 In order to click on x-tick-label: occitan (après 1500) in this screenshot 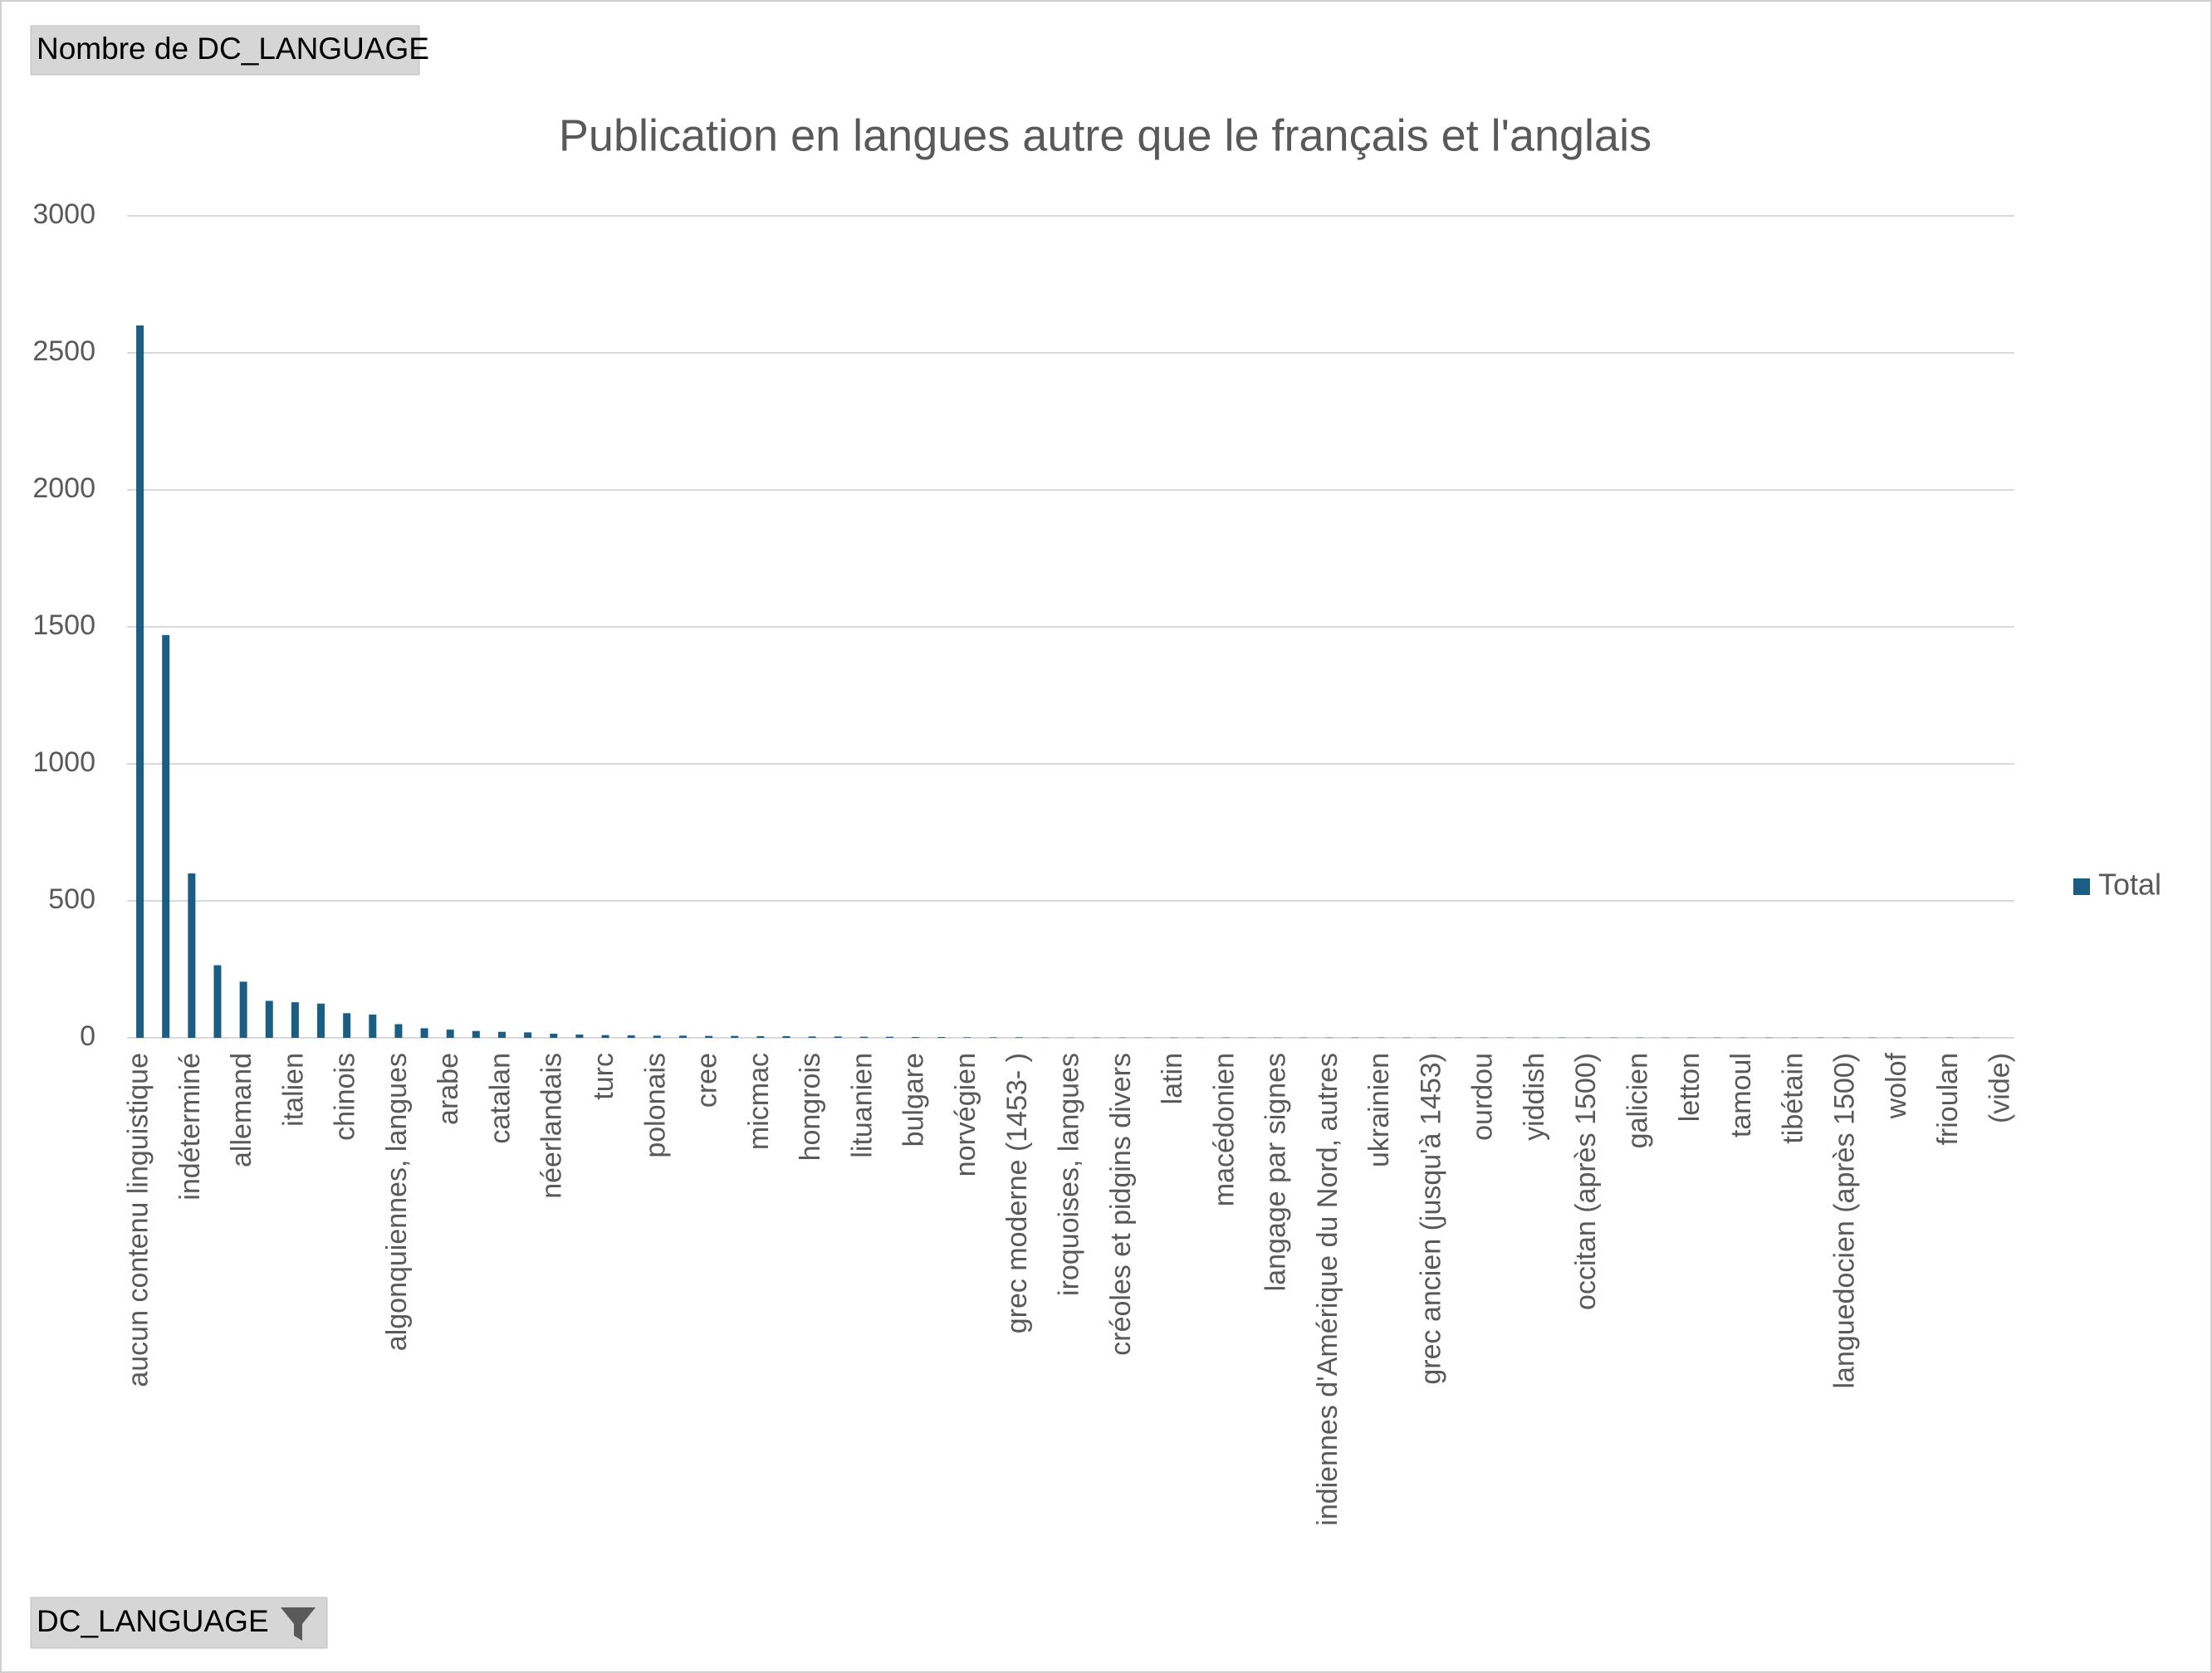, I will do `click(1586, 1181)`.